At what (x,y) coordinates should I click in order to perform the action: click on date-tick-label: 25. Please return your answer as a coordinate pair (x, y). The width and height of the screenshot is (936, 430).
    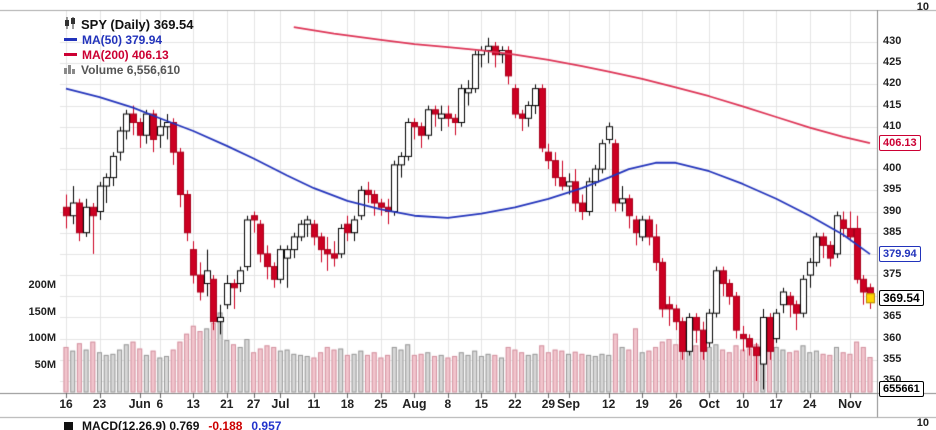
    Looking at the image, I should click on (381, 404).